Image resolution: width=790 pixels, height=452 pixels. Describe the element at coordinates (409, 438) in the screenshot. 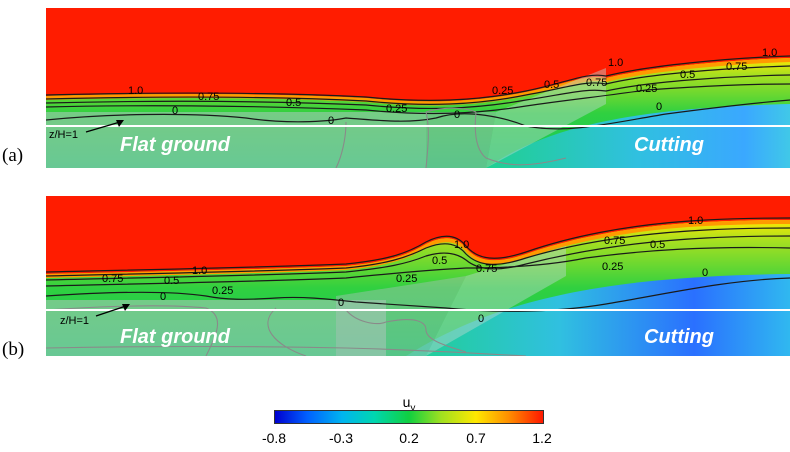

I see `colorbar-tick-label: 0.2` at that location.